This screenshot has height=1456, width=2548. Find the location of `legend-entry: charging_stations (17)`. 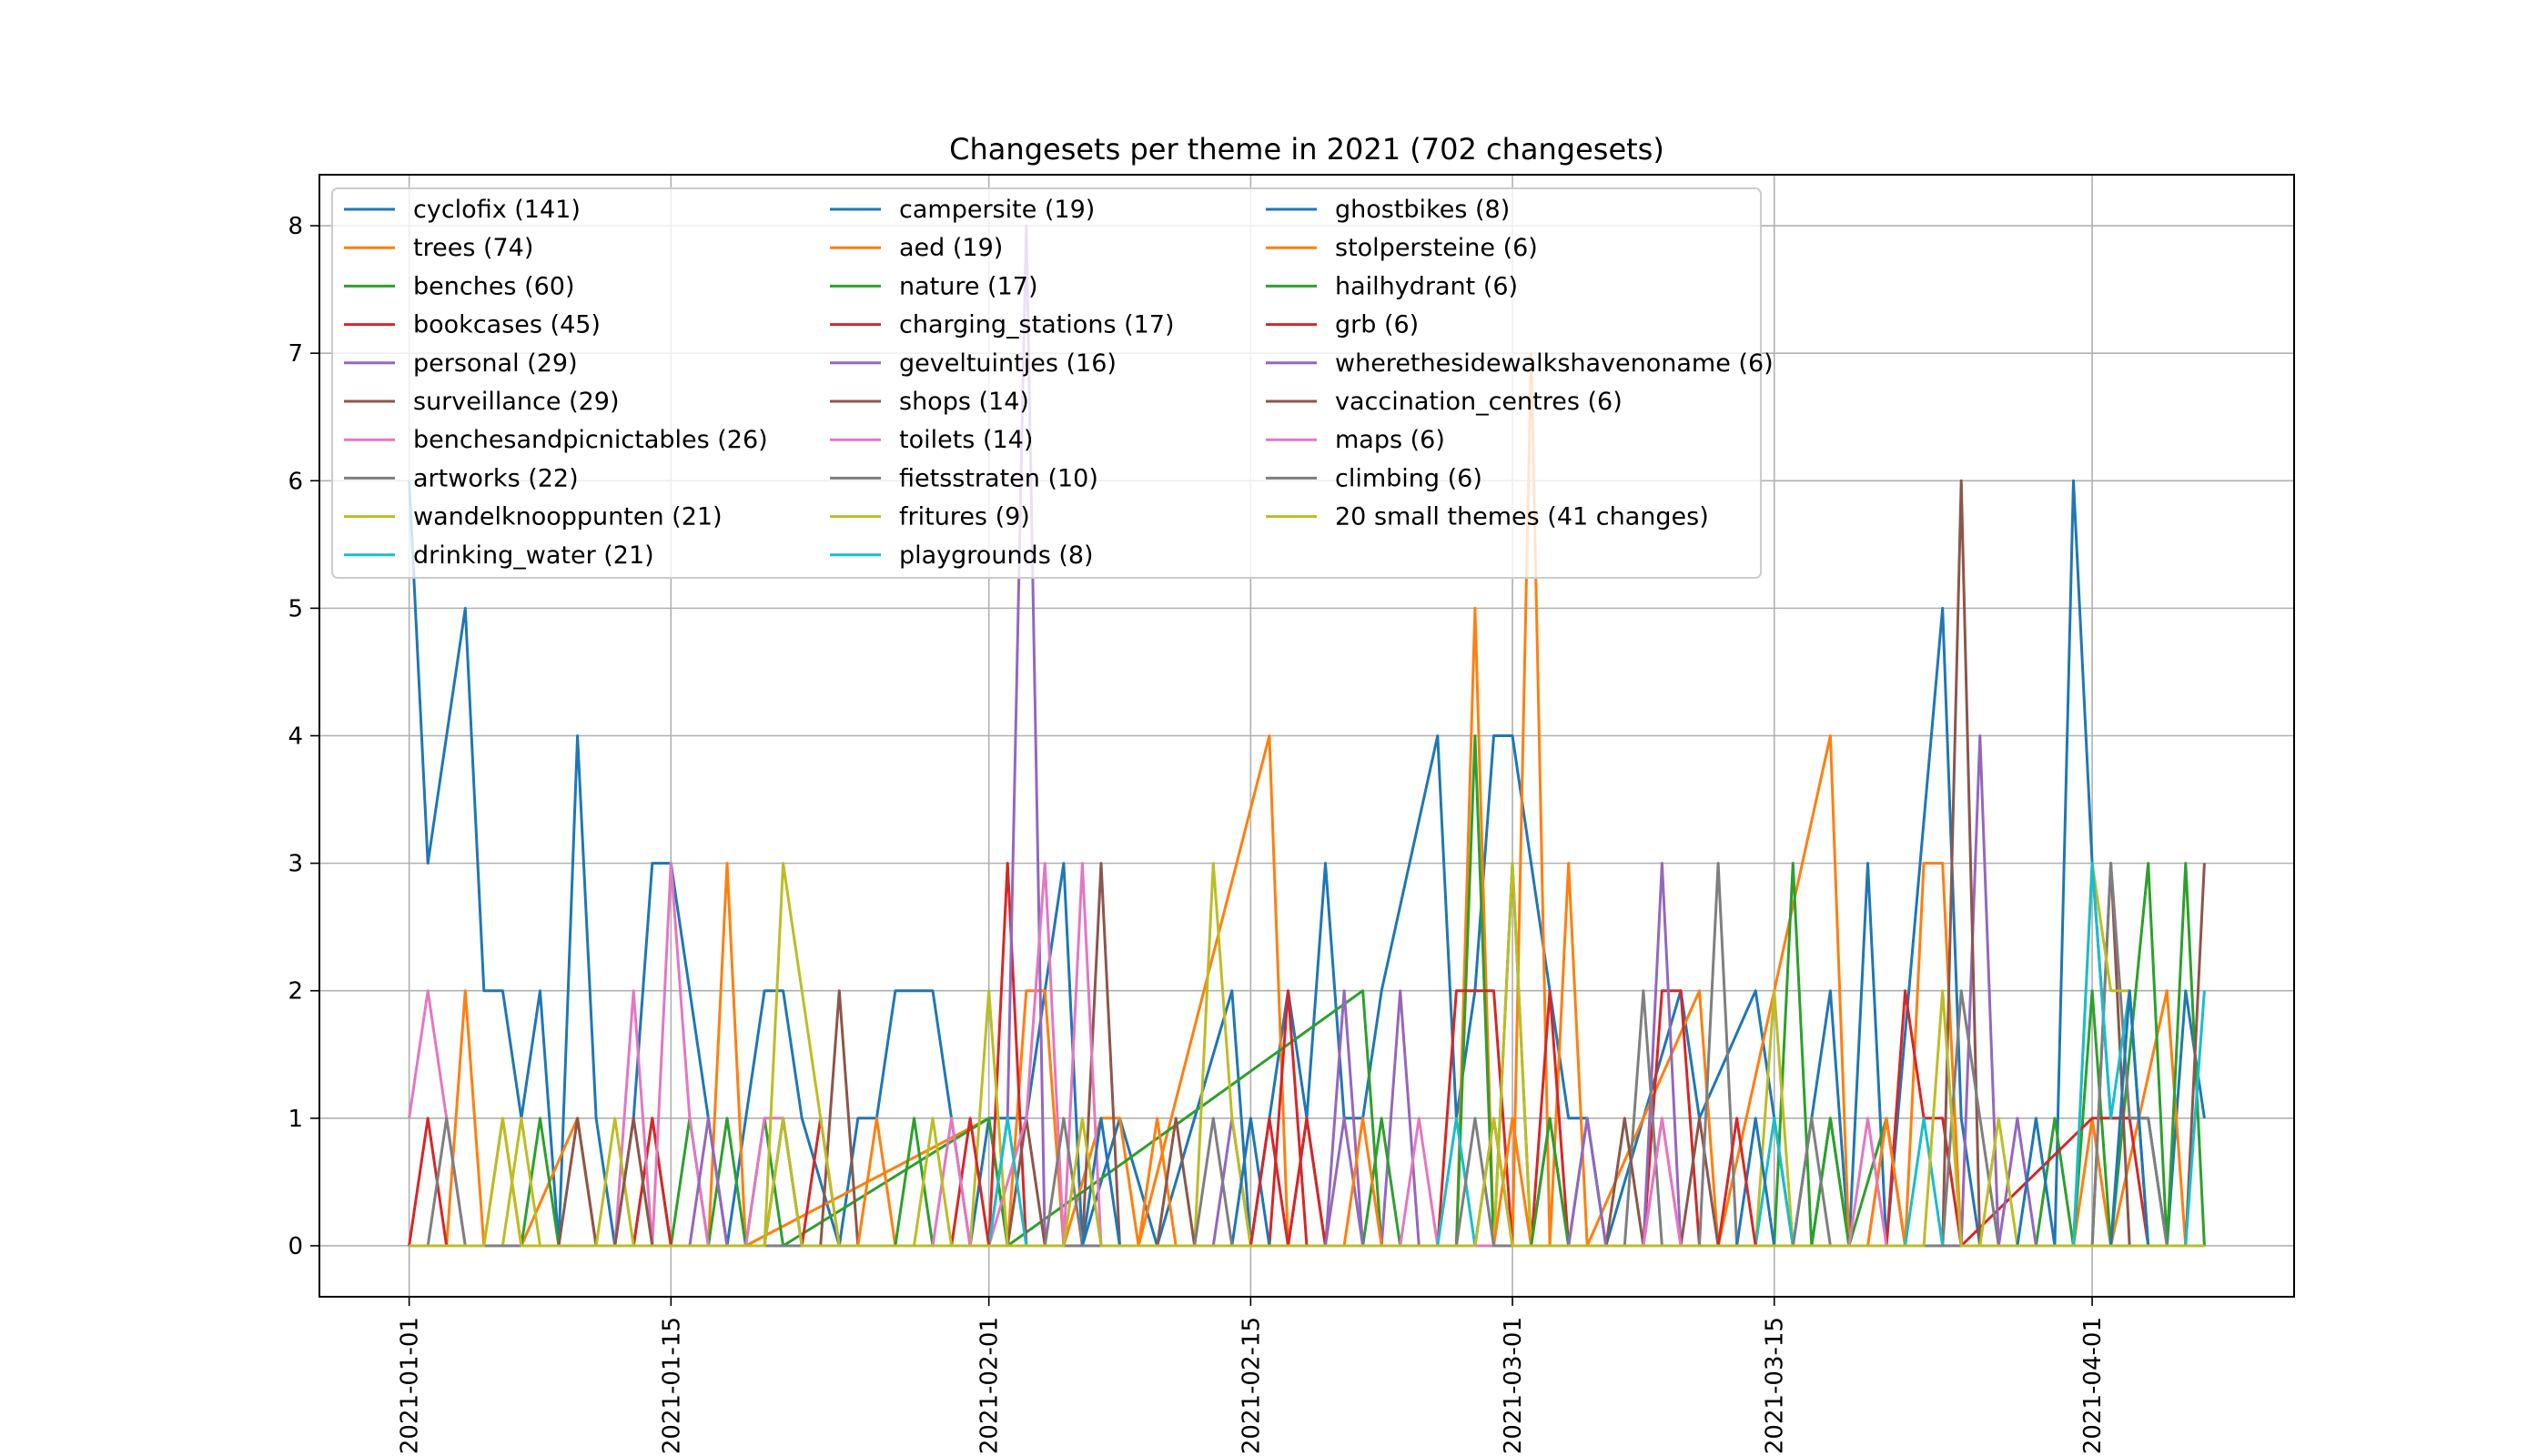

legend-entry: charging_stations (17) is located at coordinates (1037, 325).